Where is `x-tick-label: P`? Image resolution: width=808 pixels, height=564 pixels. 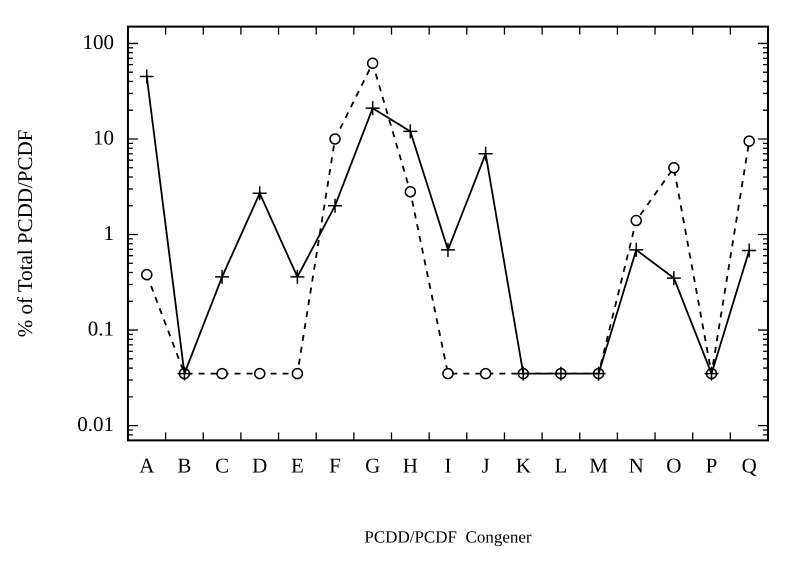 x-tick-label: P is located at coordinates (712, 466).